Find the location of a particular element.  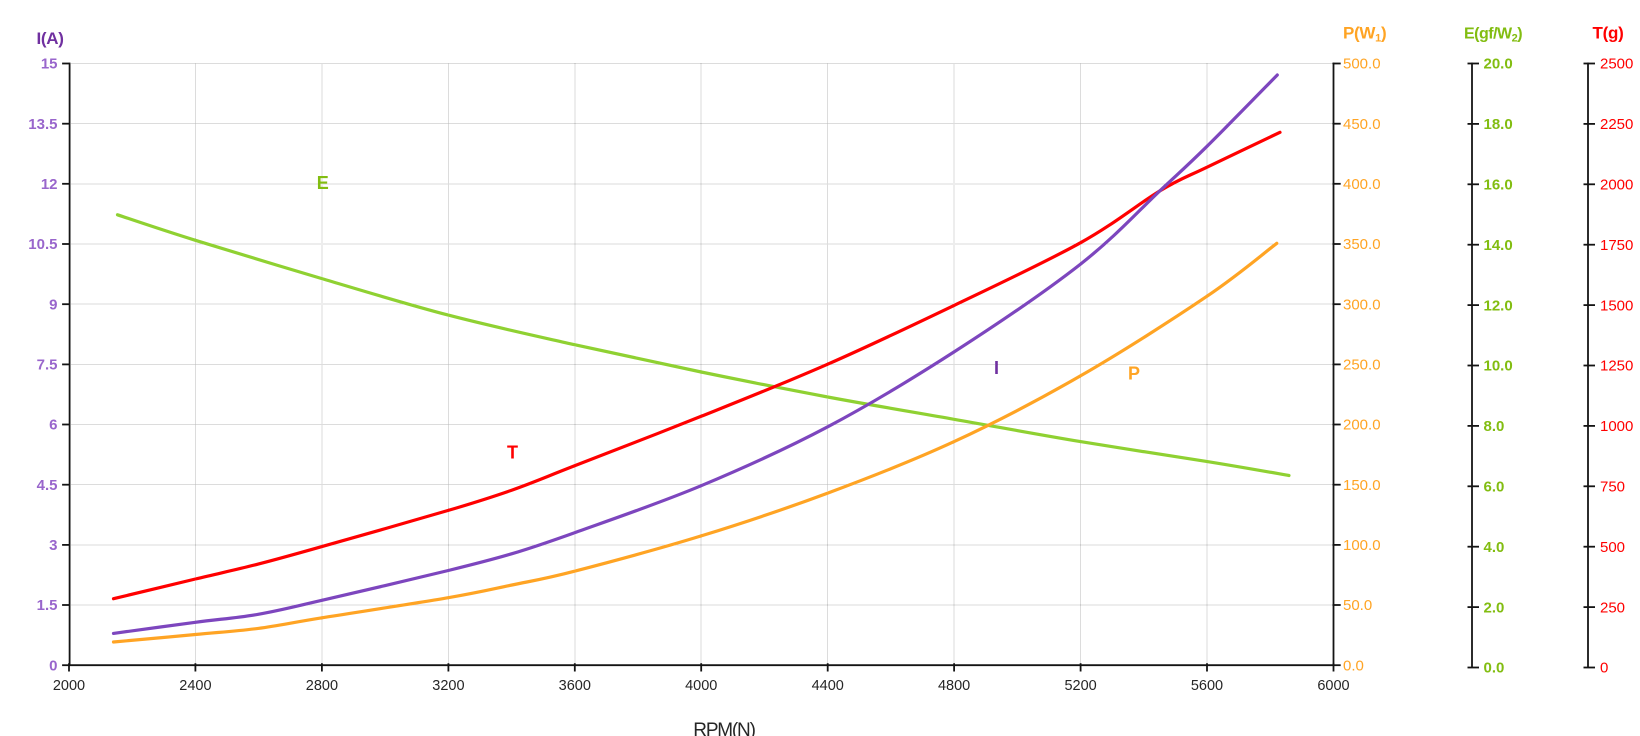

svg-text: 250 is located at coordinates (1612, 607).